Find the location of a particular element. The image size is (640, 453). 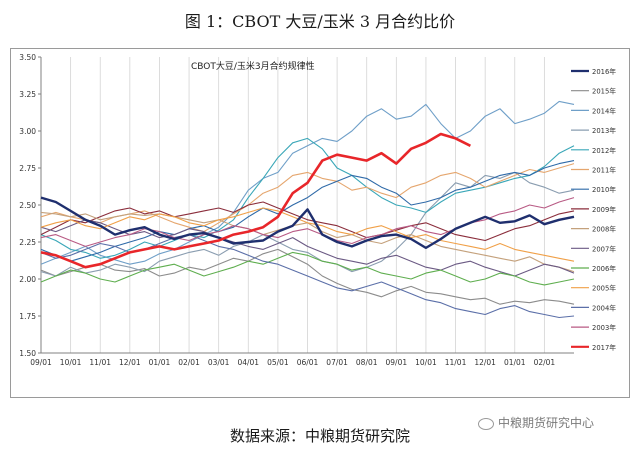

legend-label: 2014年 is located at coordinates (604, 110).